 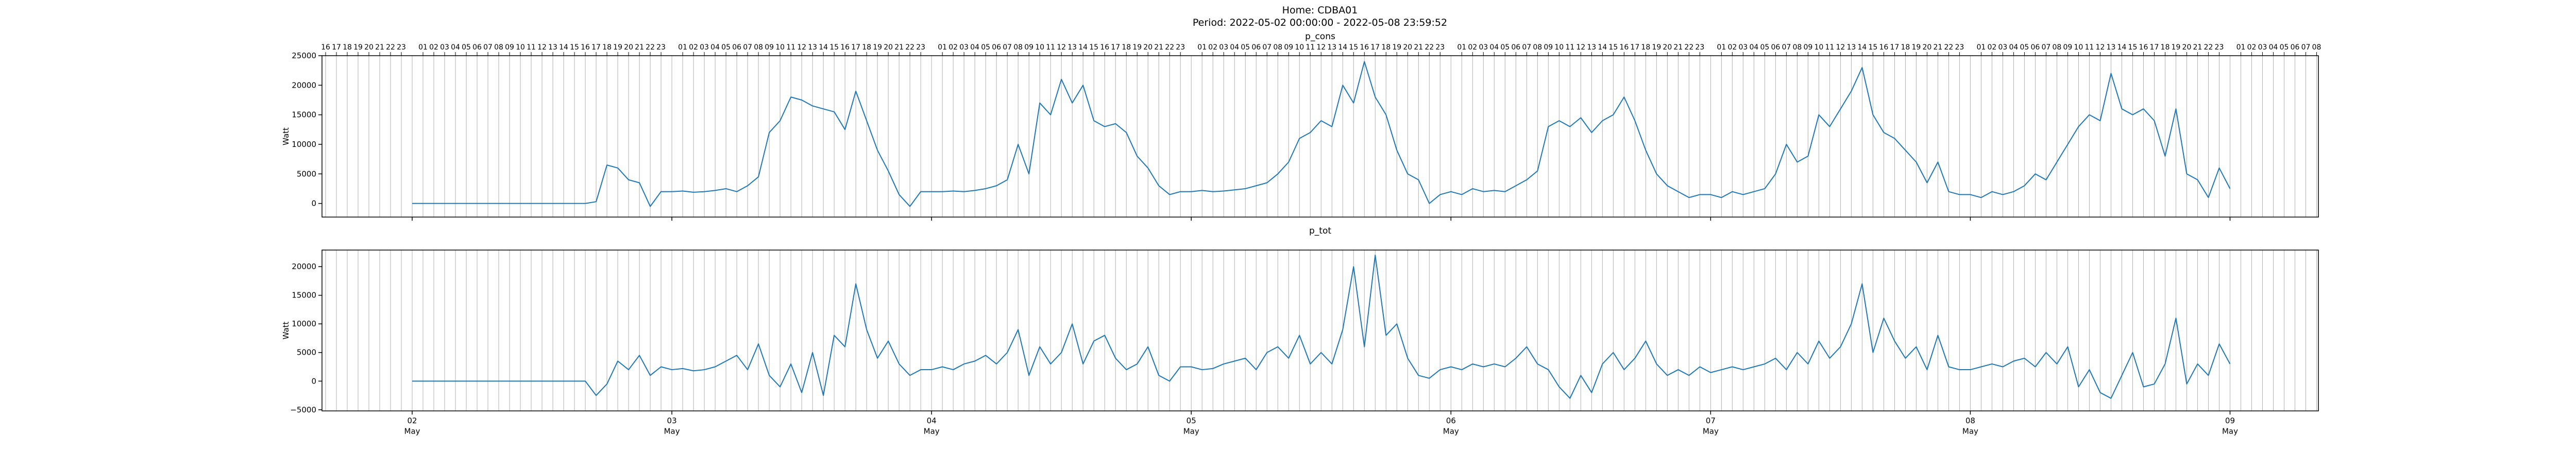 What do you see at coordinates (1320, 10) in the screenshot?
I see `figure-title: Home: CDBA01` at bounding box center [1320, 10].